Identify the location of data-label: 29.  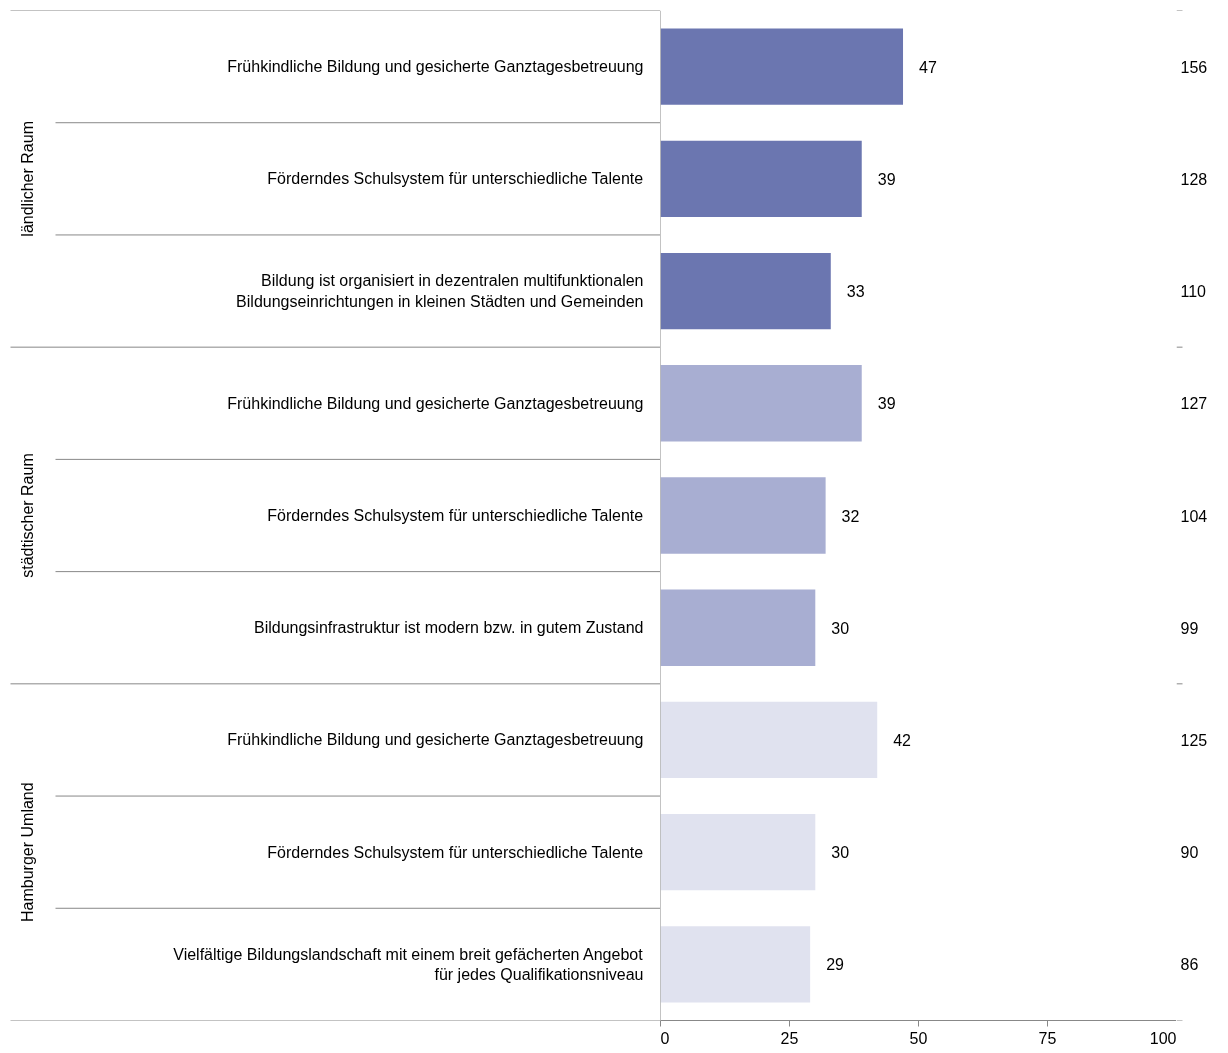
(835, 965).